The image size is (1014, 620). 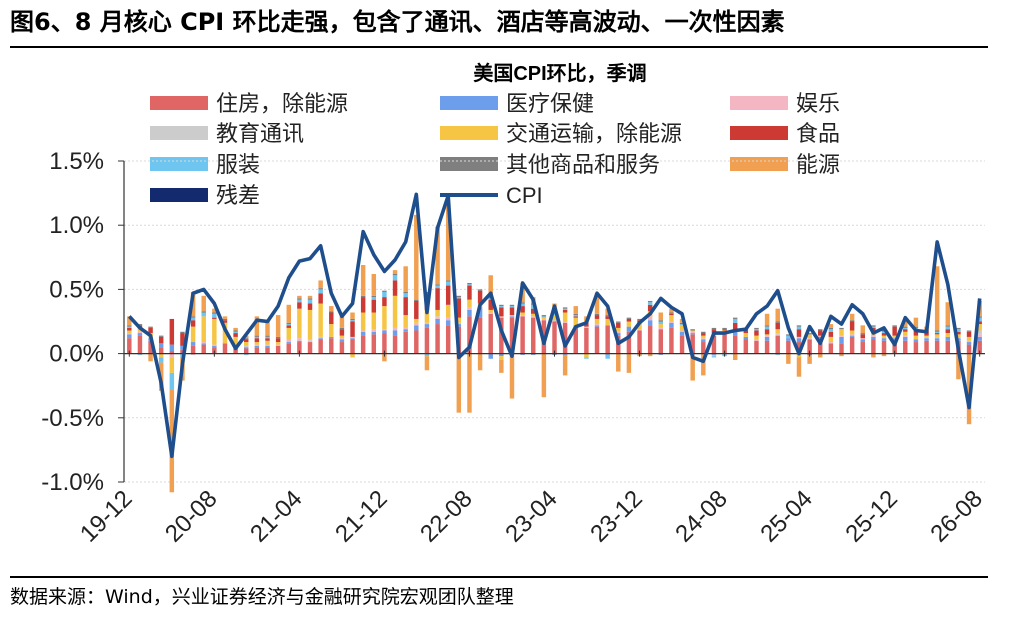 I want to click on y-axis: -1.0% -0.5% 0.0% 0.5% 1.0% 1.5%, so click(x=83, y=322).